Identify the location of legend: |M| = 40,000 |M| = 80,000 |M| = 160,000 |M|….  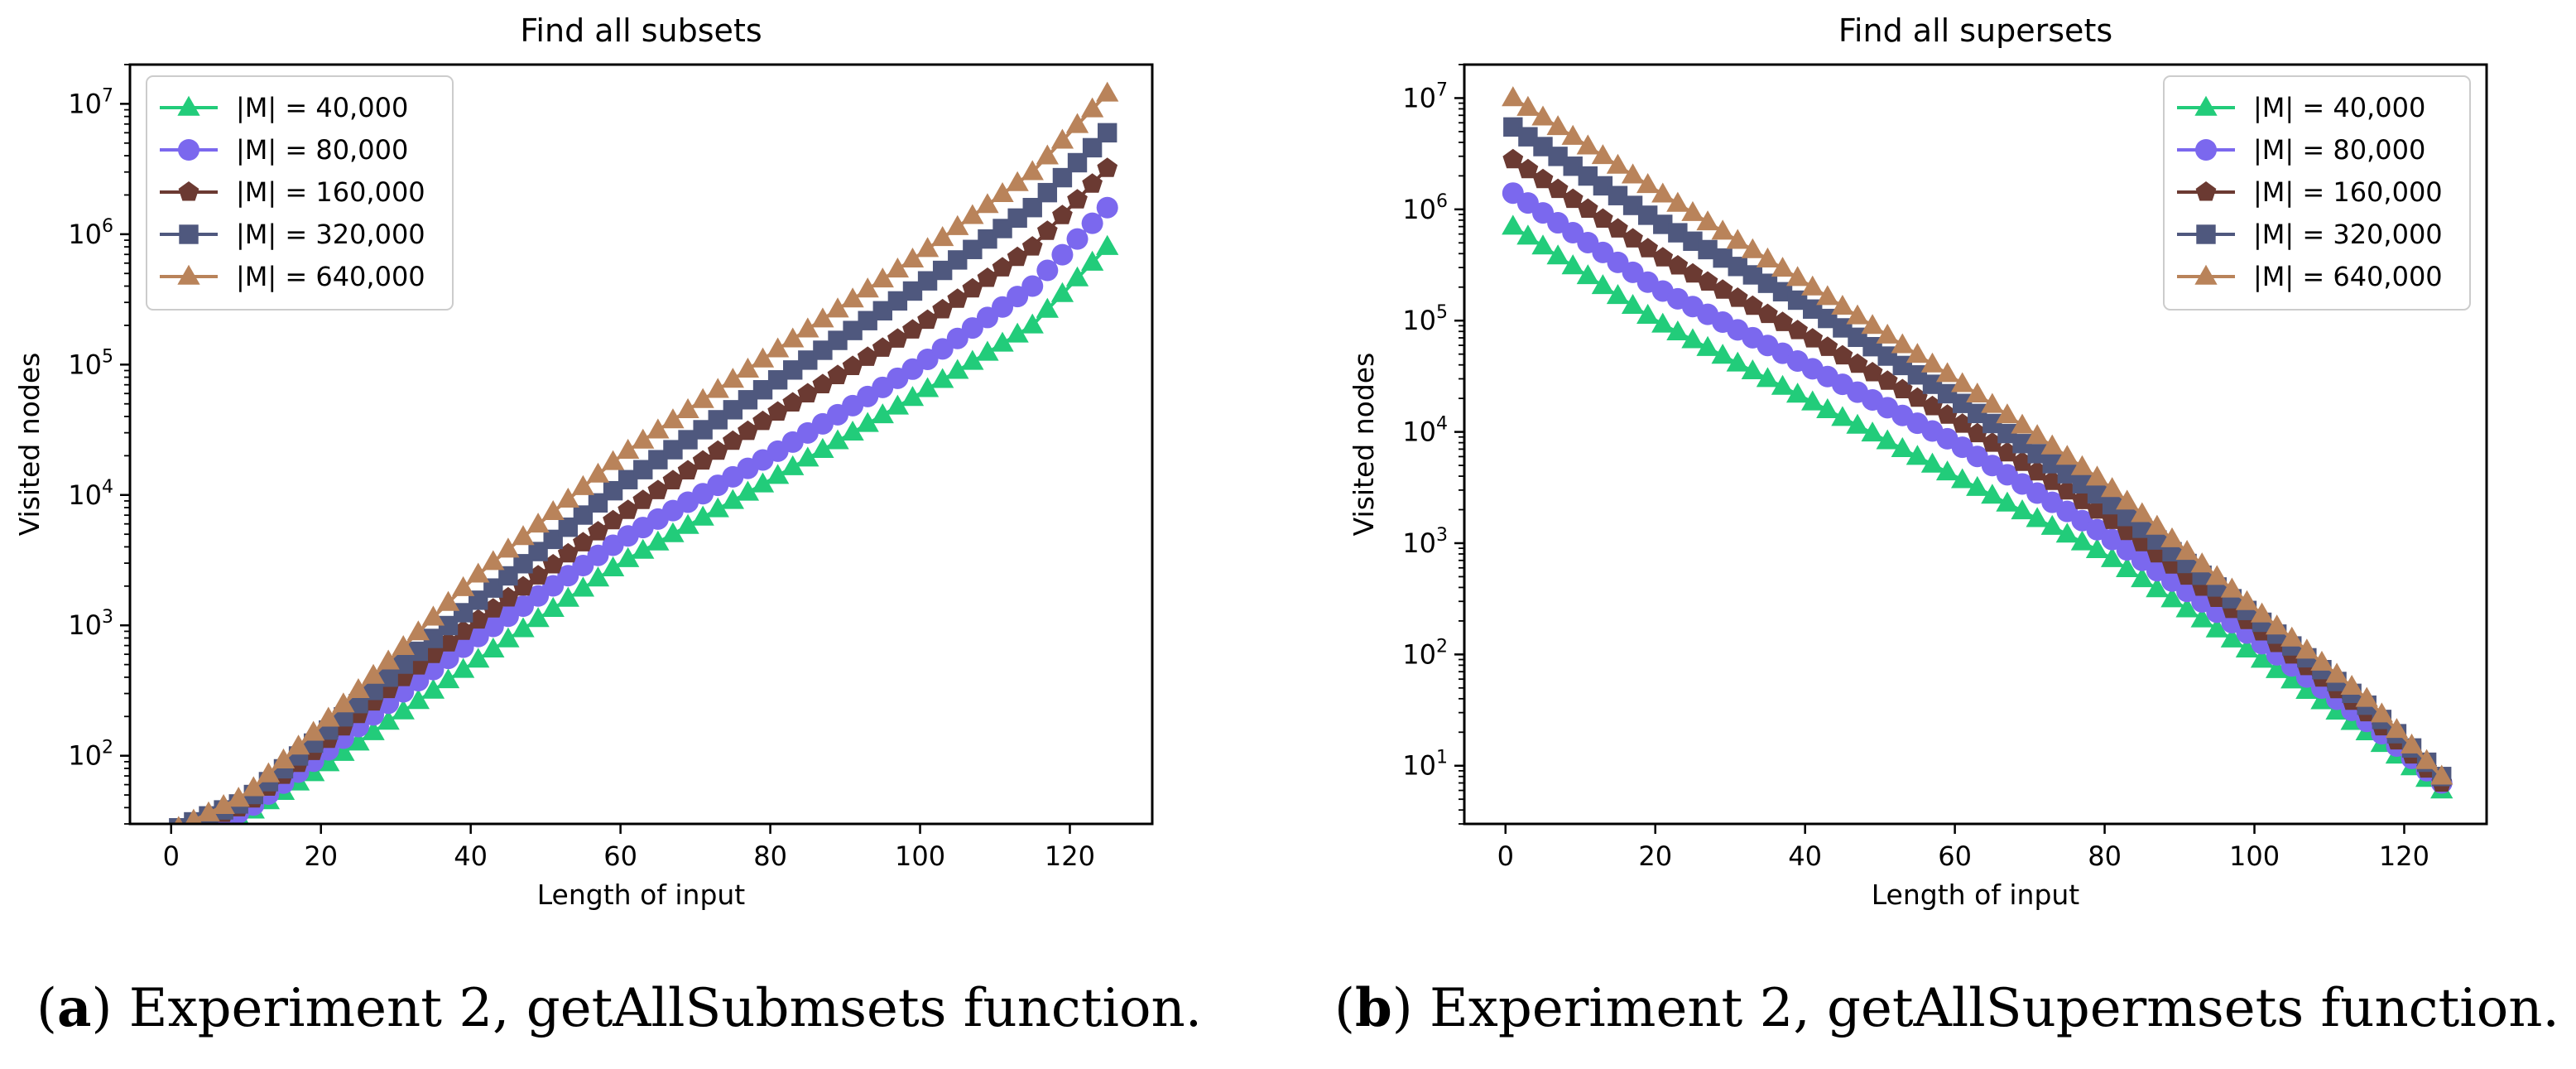
(300, 193).